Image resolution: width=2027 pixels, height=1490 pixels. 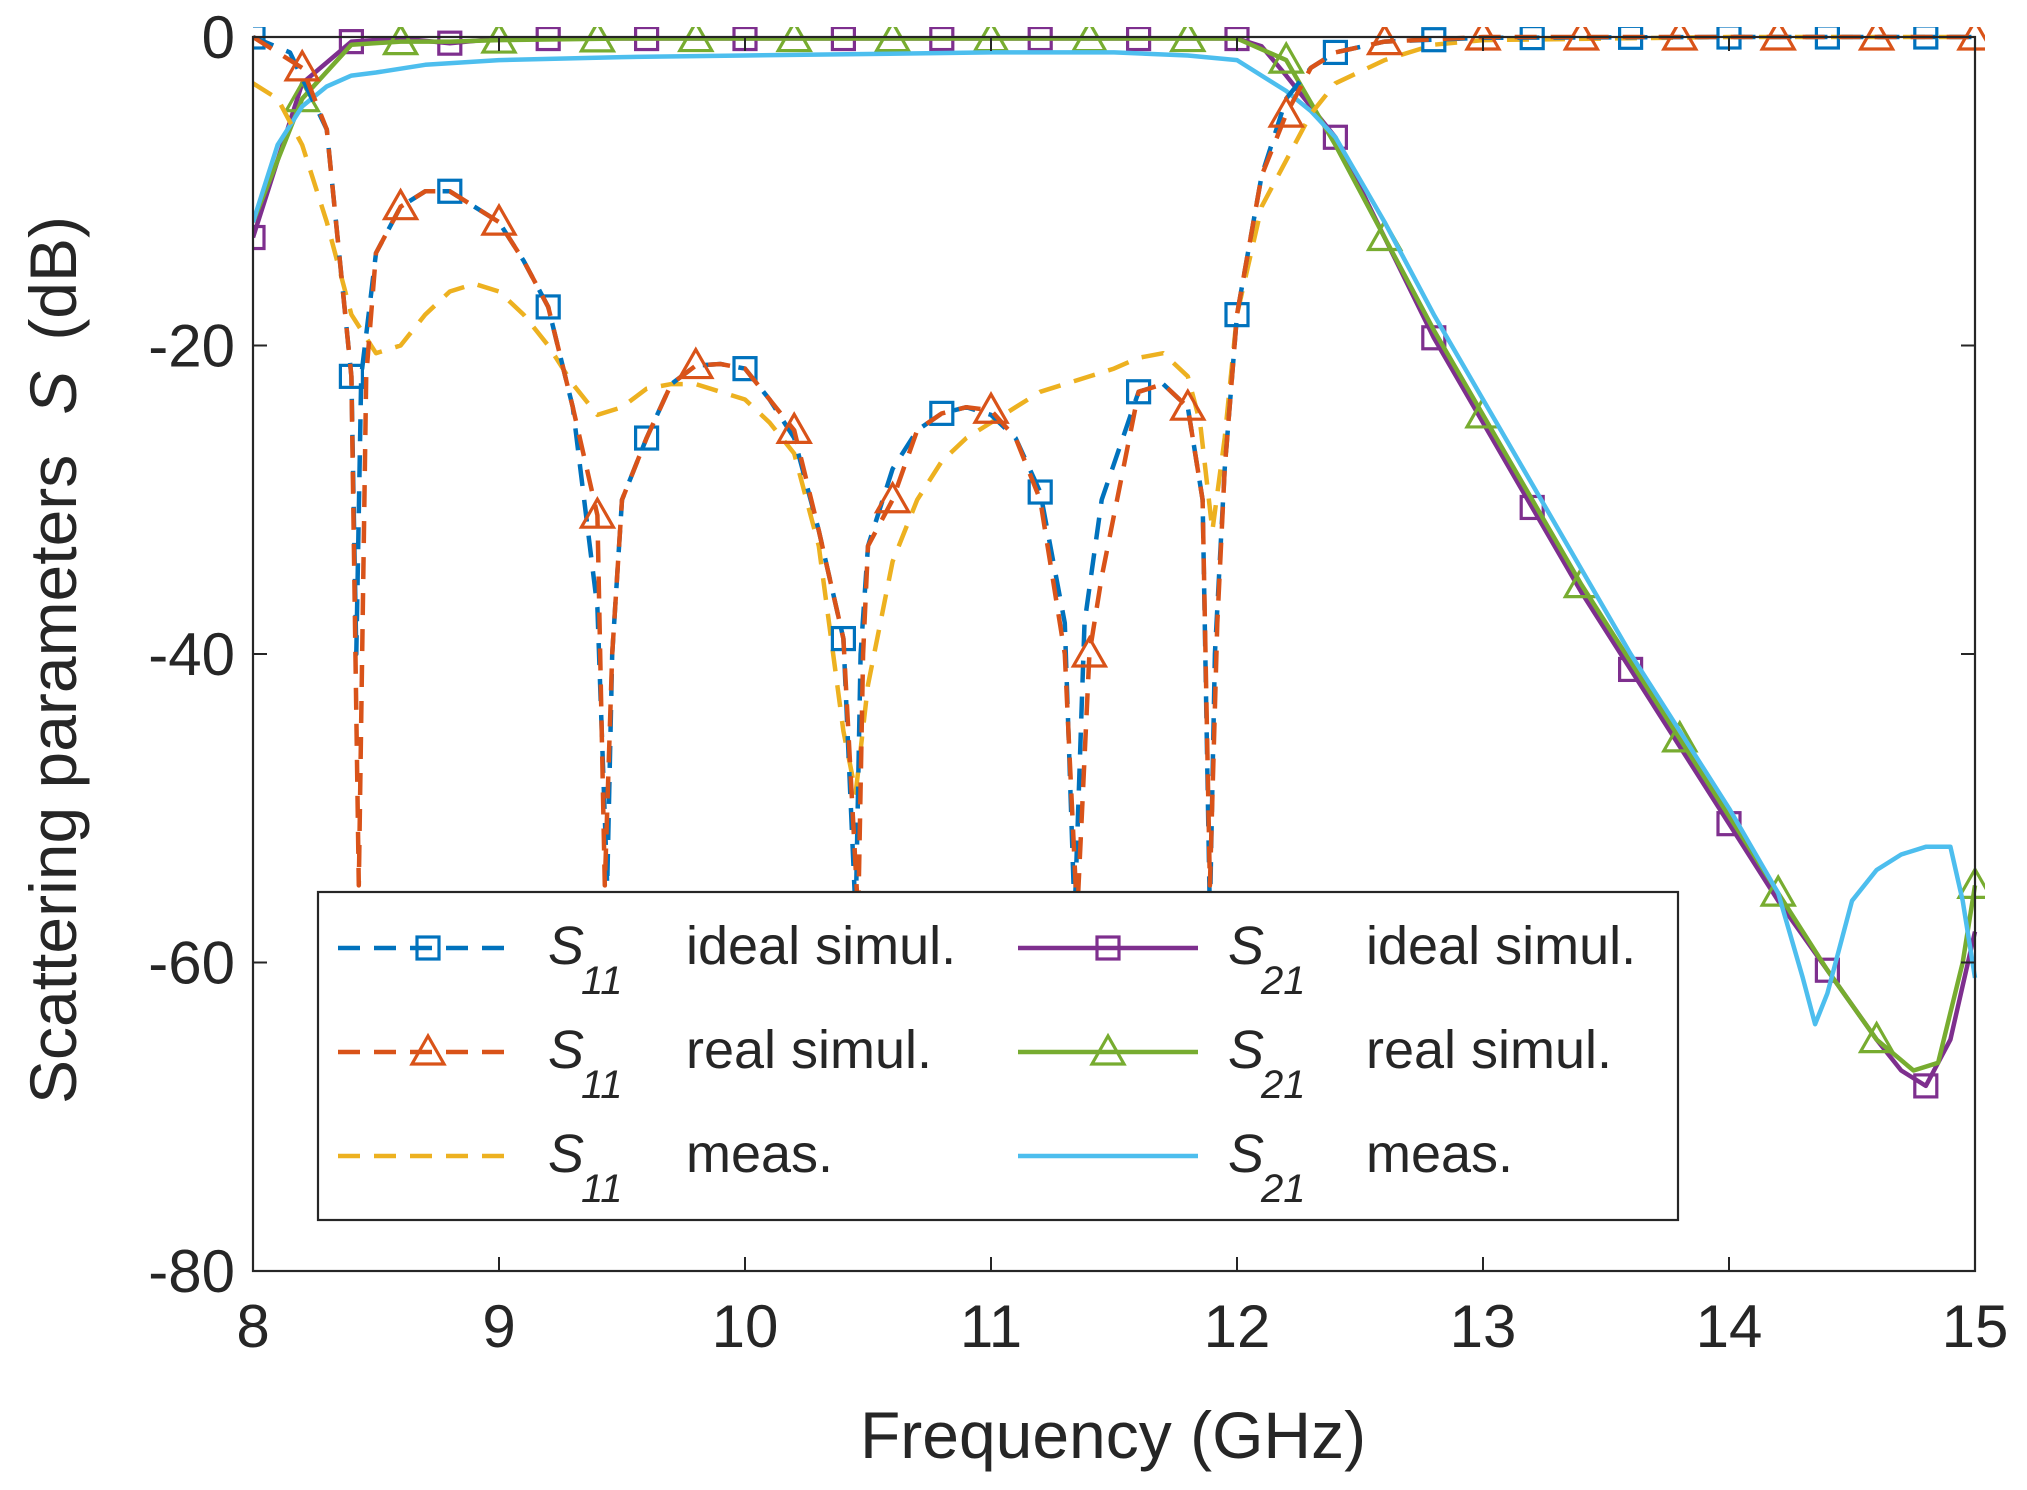 What do you see at coordinates (1113, 1435) in the screenshot?
I see `x-axis-title: Frequency (GHz)` at bounding box center [1113, 1435].